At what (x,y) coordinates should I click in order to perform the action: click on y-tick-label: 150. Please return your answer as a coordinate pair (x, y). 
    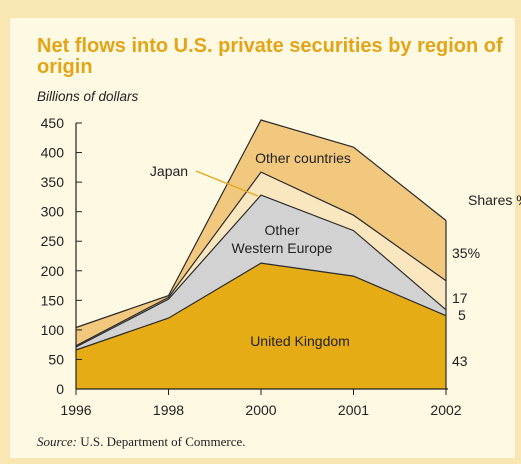
    Looking at the image, I should click on (53, 300).